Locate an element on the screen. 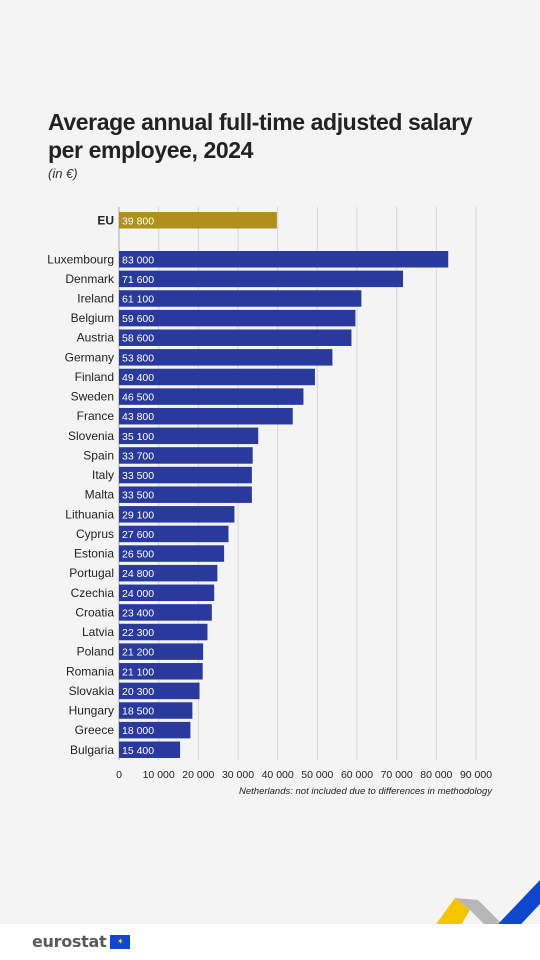 This screenshot has width=540, height=960. x-tick-label: 30 000 is located at coordinates (238, 775).